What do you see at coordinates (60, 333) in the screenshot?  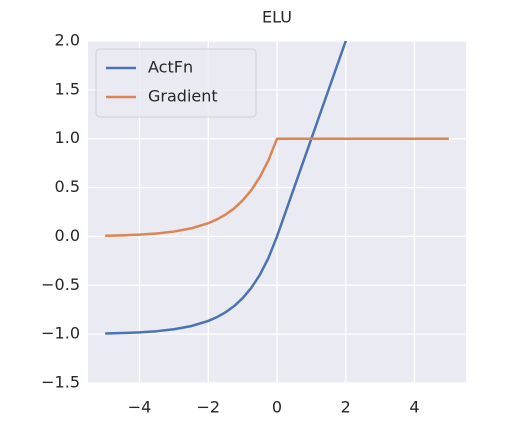 I see `y-tick-label: −1.0` at bounding box center [60, 333].